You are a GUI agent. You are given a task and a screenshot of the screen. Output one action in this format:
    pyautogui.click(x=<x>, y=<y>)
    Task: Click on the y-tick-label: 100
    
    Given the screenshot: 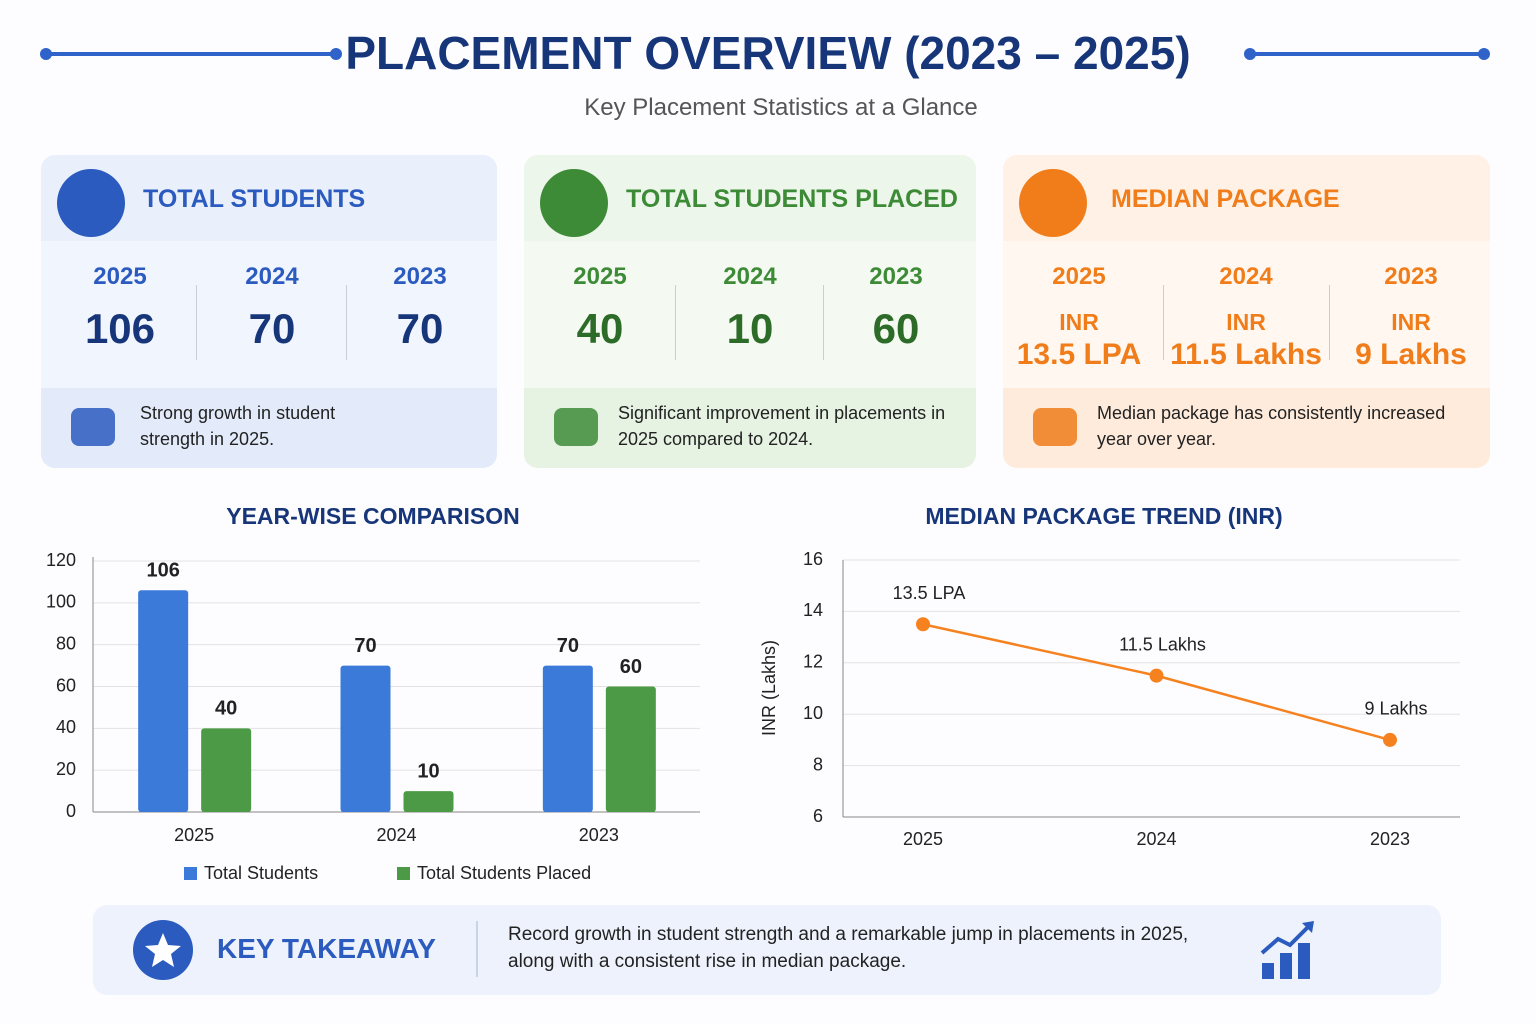 What is the action you would take?
    pyautogui.click(x=61, y=602)
    